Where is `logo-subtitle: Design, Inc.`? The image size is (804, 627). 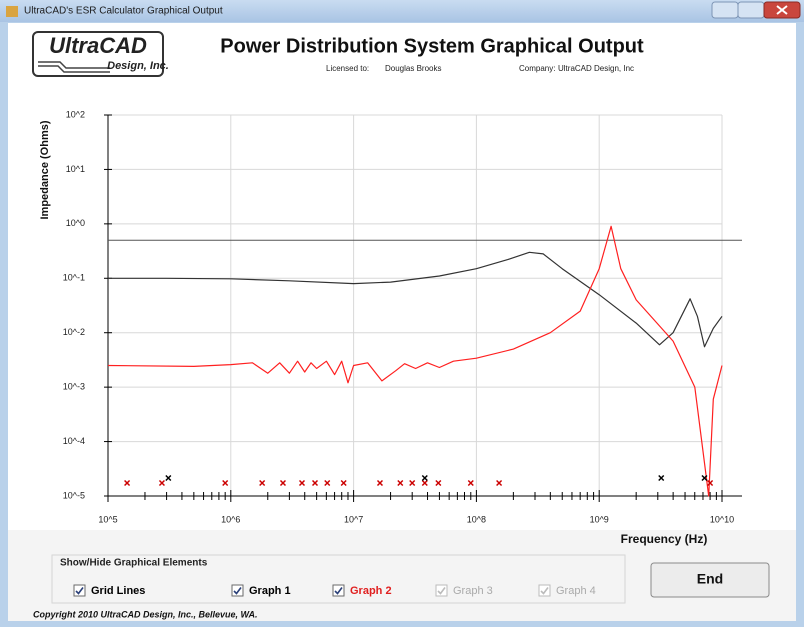 logo-subtitle: Design, Inc. is located at coordinates (138, 66).